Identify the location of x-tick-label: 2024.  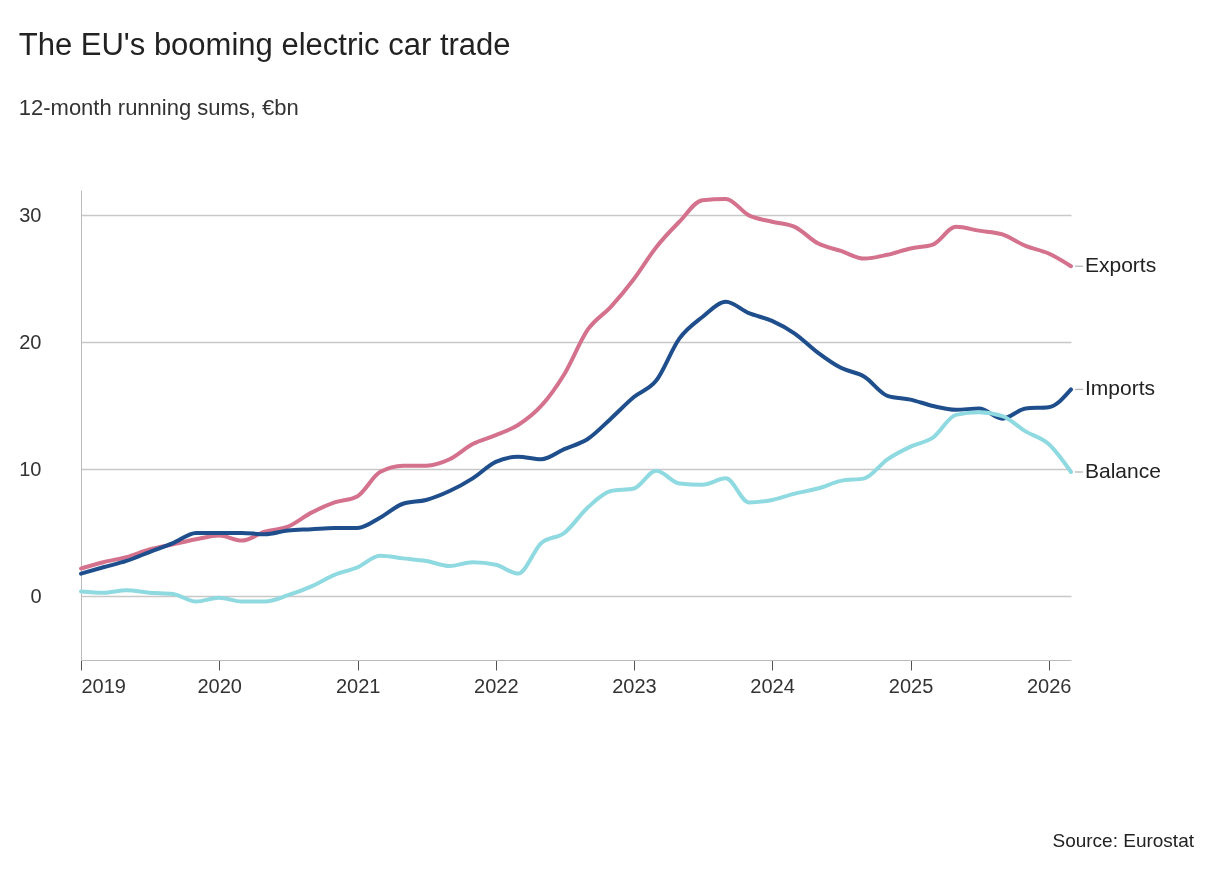
(772, 685).